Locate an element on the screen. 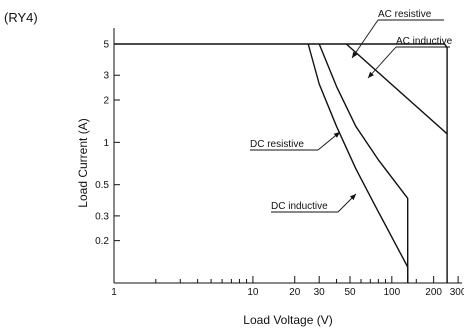 The width and height of the screenshot is (464, 329). y-tick-label: 0.3 is located at coordinates (102, 216).